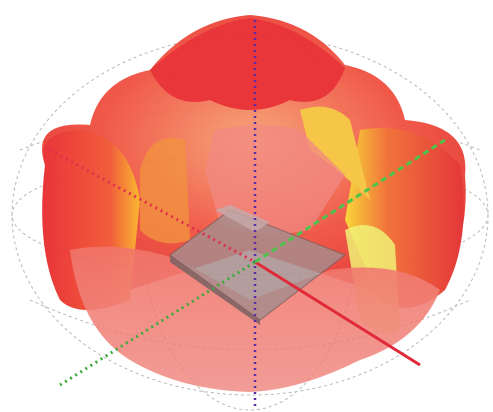 This screenshot has height=412, width=493. I want to click on x-axis, so click(337, 313).